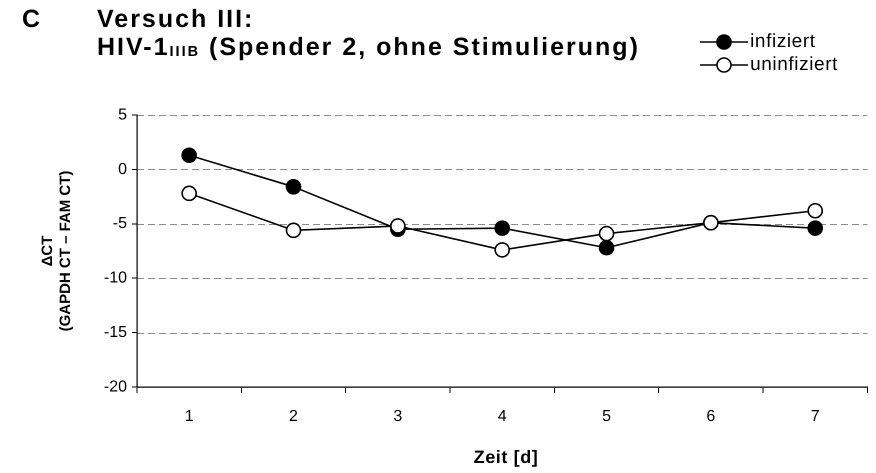 This screenshot has height=473, width=876. I want to click on y-axis-title: ΔCT (GAPDH CT – FAM CT), so click(57, 251).